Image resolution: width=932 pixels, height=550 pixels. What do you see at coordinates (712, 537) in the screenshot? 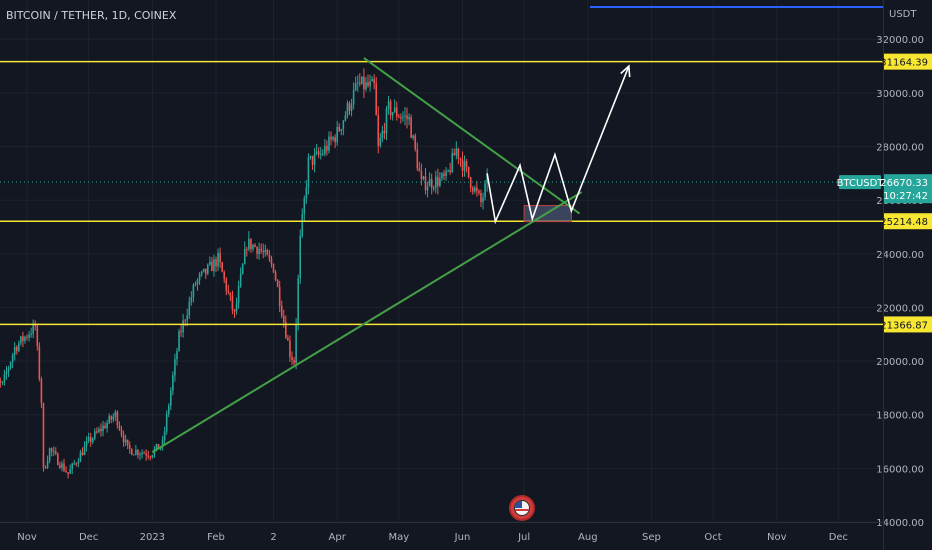
I see `x-tick-label: Oct` at bounding box center [712, 537].